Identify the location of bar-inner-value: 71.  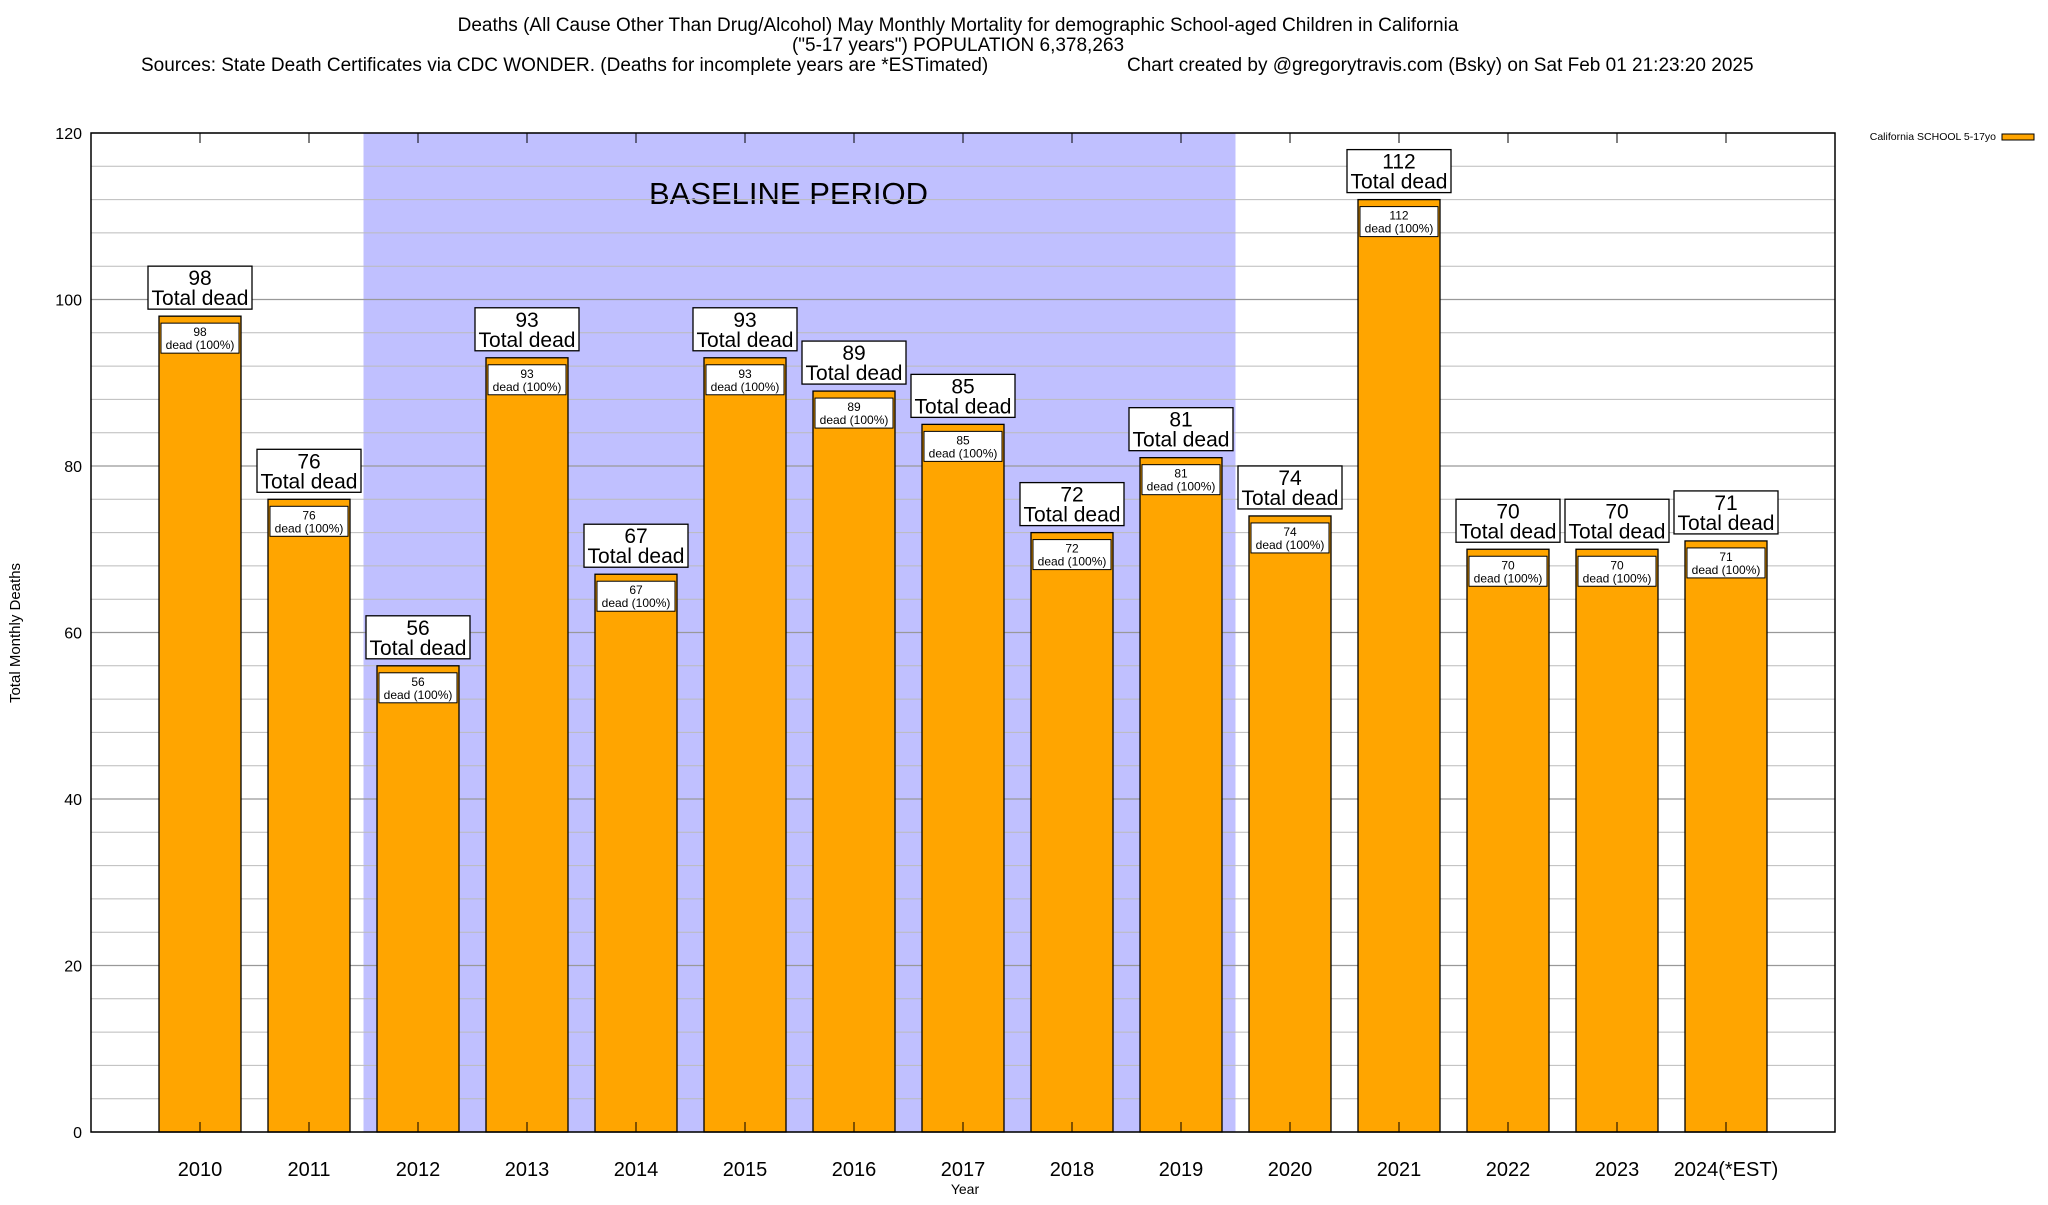
(1726, 557).